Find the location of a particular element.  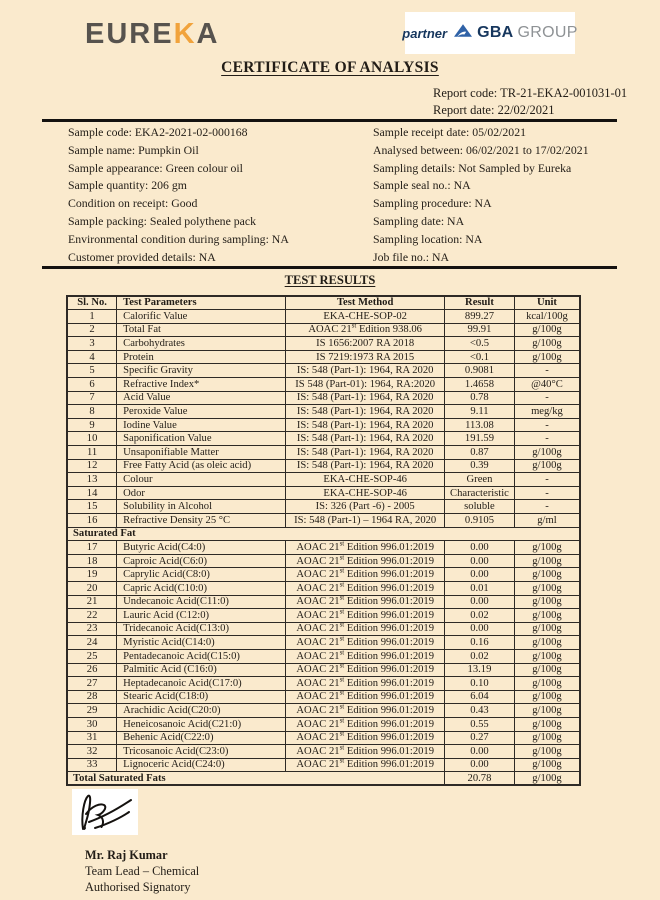

cell-sl-no: 21 is located at coordinates (92, 602).